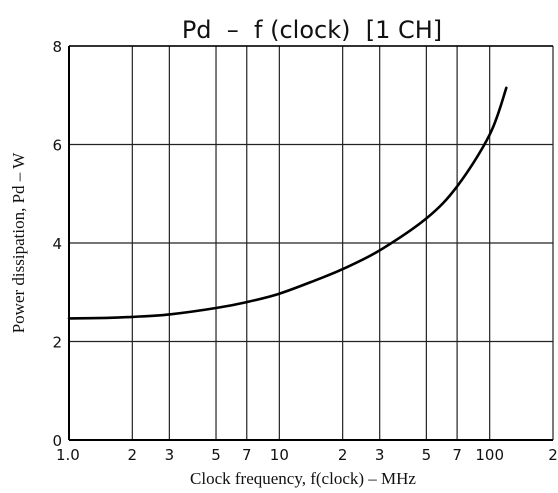  I want to click on y-axis-label: Power dissipation, Pd – W, so click(18, 243).